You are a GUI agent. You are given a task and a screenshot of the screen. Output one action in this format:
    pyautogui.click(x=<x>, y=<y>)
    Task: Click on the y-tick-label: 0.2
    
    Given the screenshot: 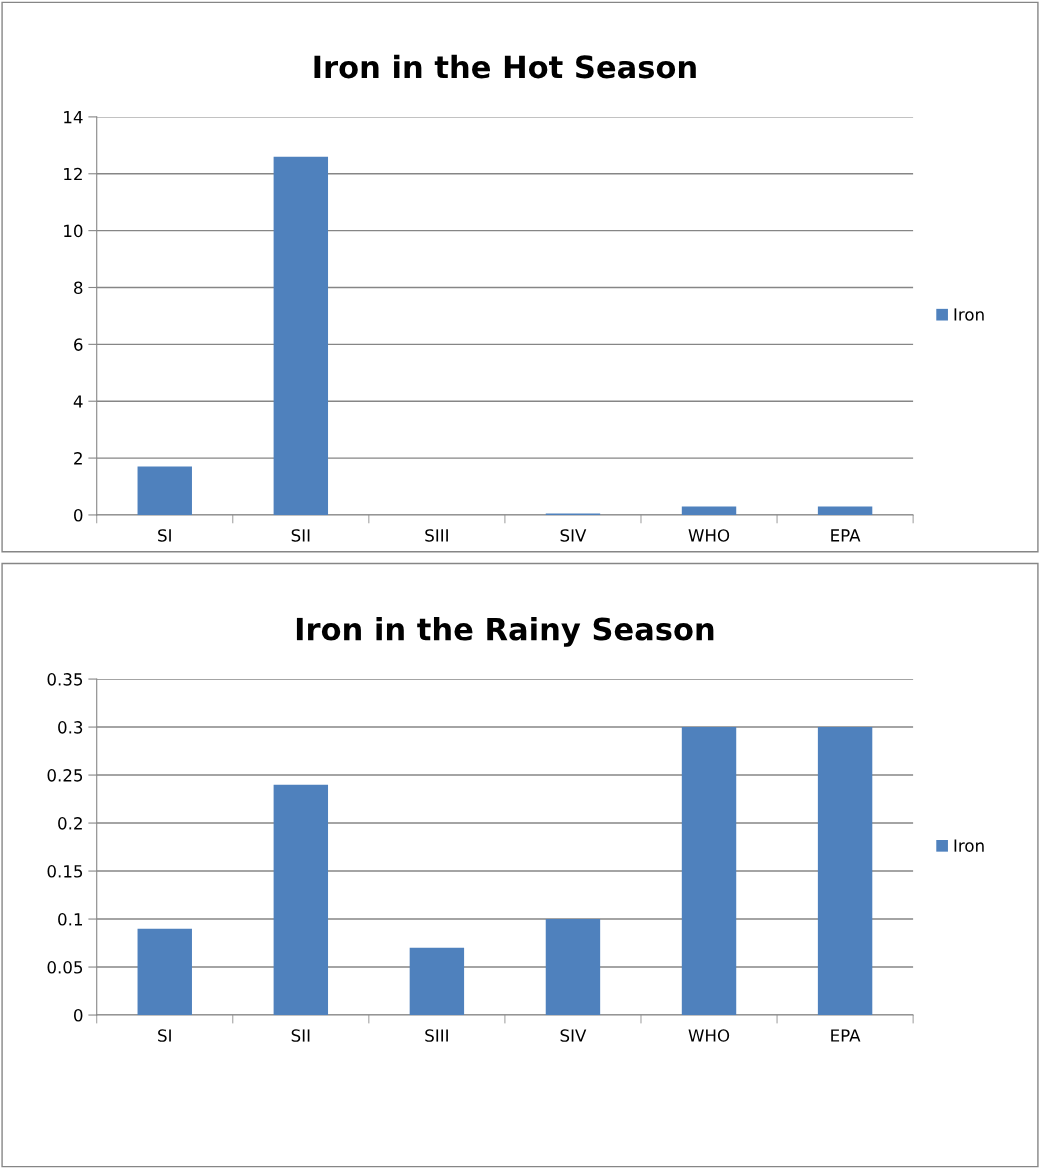 What is the action you would take?
    pyautogui.click(x=70, y=823)
    